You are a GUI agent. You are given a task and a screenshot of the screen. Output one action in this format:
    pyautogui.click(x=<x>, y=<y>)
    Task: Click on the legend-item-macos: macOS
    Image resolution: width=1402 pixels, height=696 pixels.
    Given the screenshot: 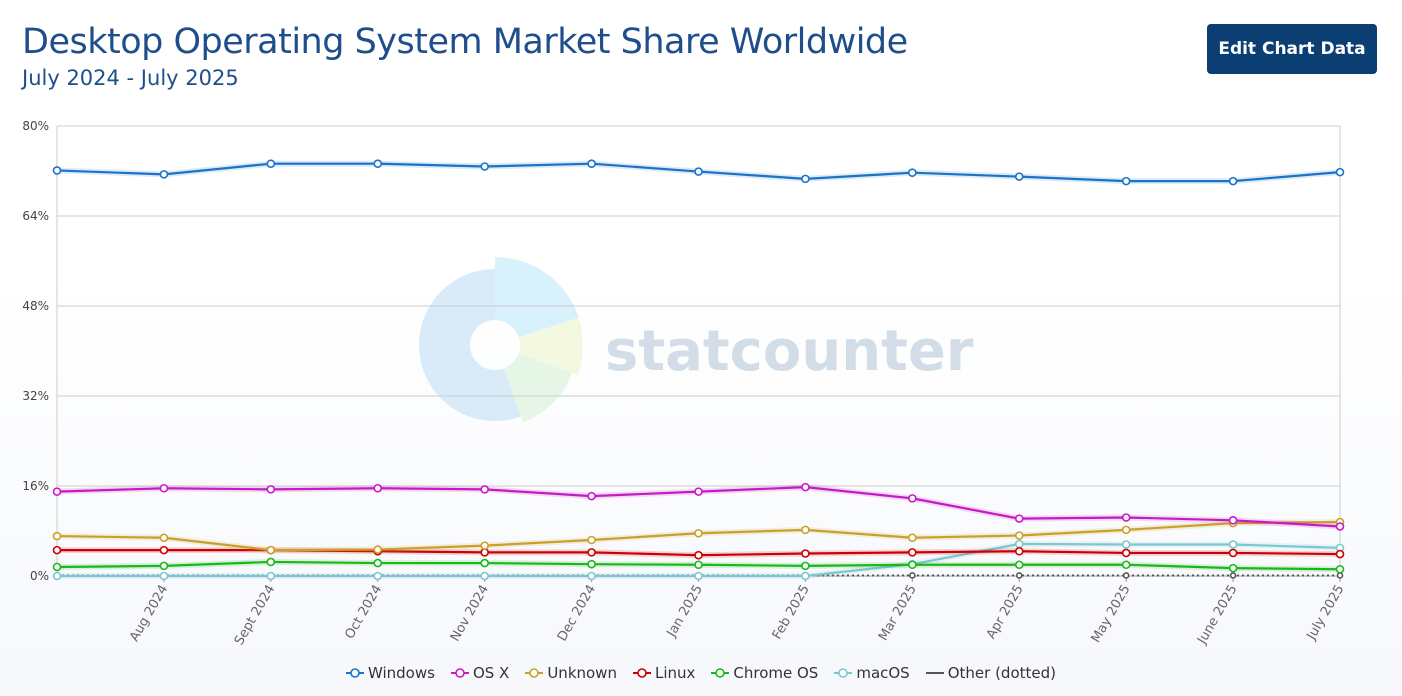 What is the action you would take?
    pyautogui.click(x=872, y=673)
    